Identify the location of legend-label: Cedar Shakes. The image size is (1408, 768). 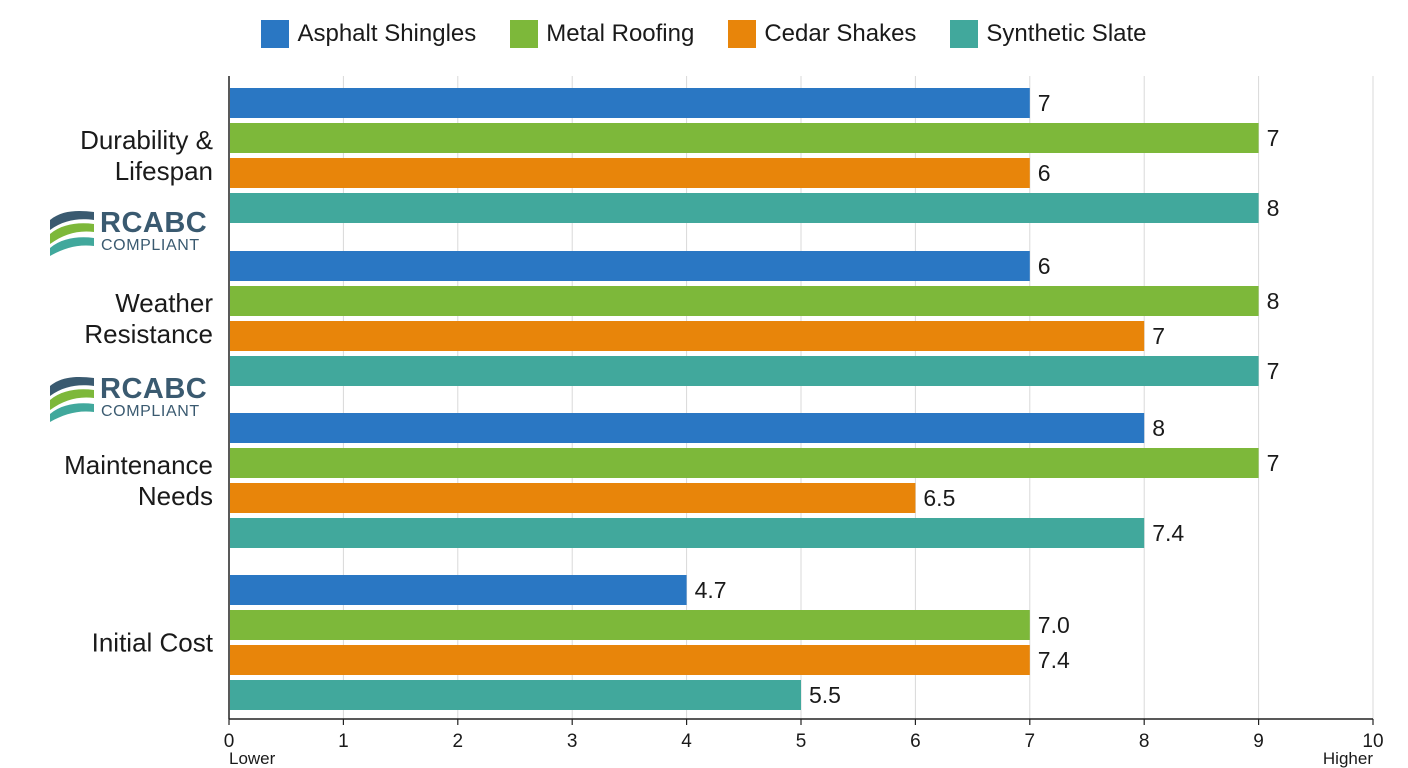
(840, 33).